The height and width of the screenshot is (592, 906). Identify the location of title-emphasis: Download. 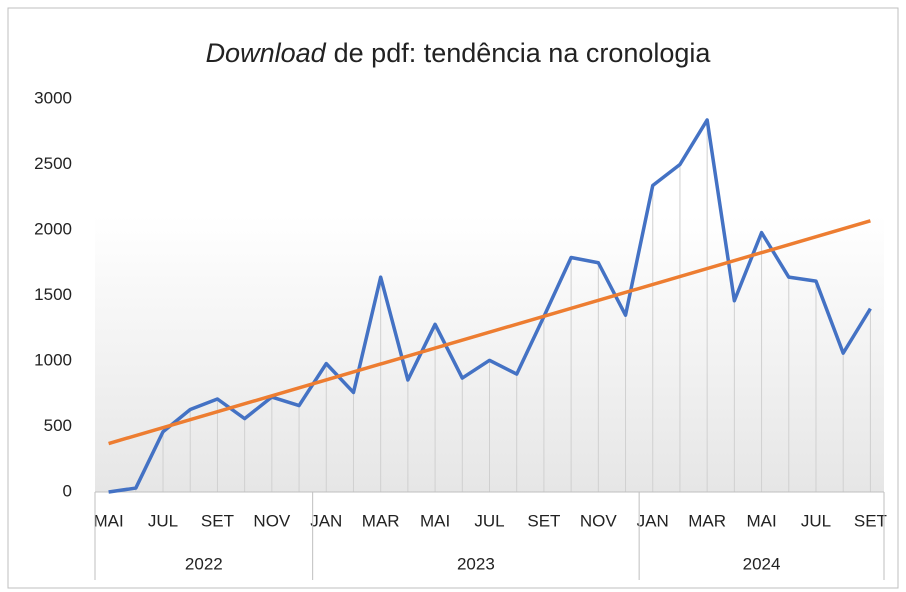
(266, 53).